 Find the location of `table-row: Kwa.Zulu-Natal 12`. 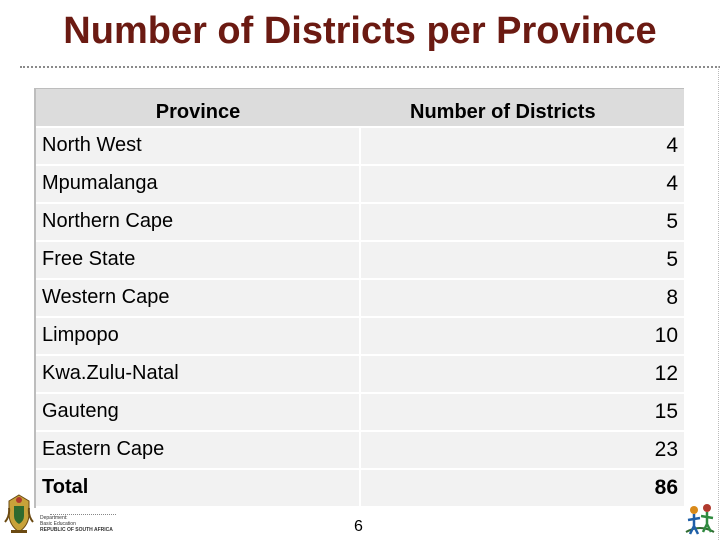

table-row: Kwa.Zulu-Natal 12 is located at coordinates (360, 374).